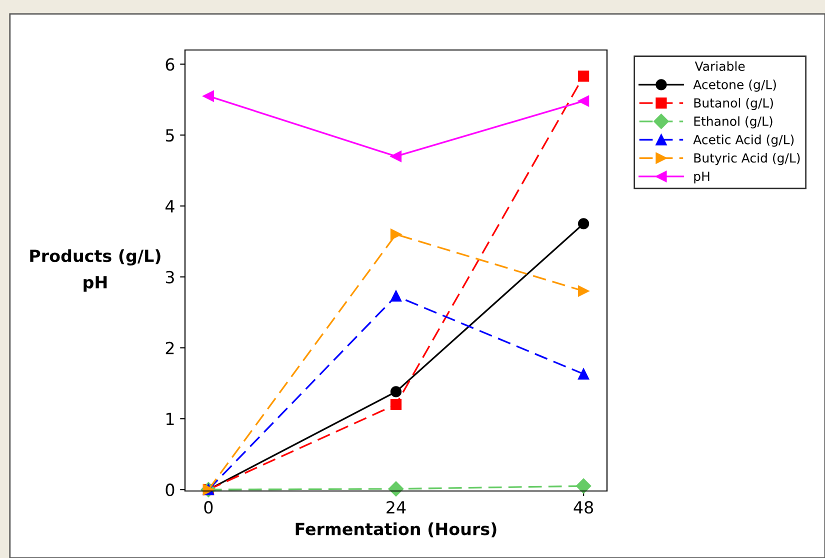 This screenshot has height=558, width=825. What do you see at coordinates (170, 348) in the screenshot?
I see `y-tick-label: 2` at bounding box center [170, 348].